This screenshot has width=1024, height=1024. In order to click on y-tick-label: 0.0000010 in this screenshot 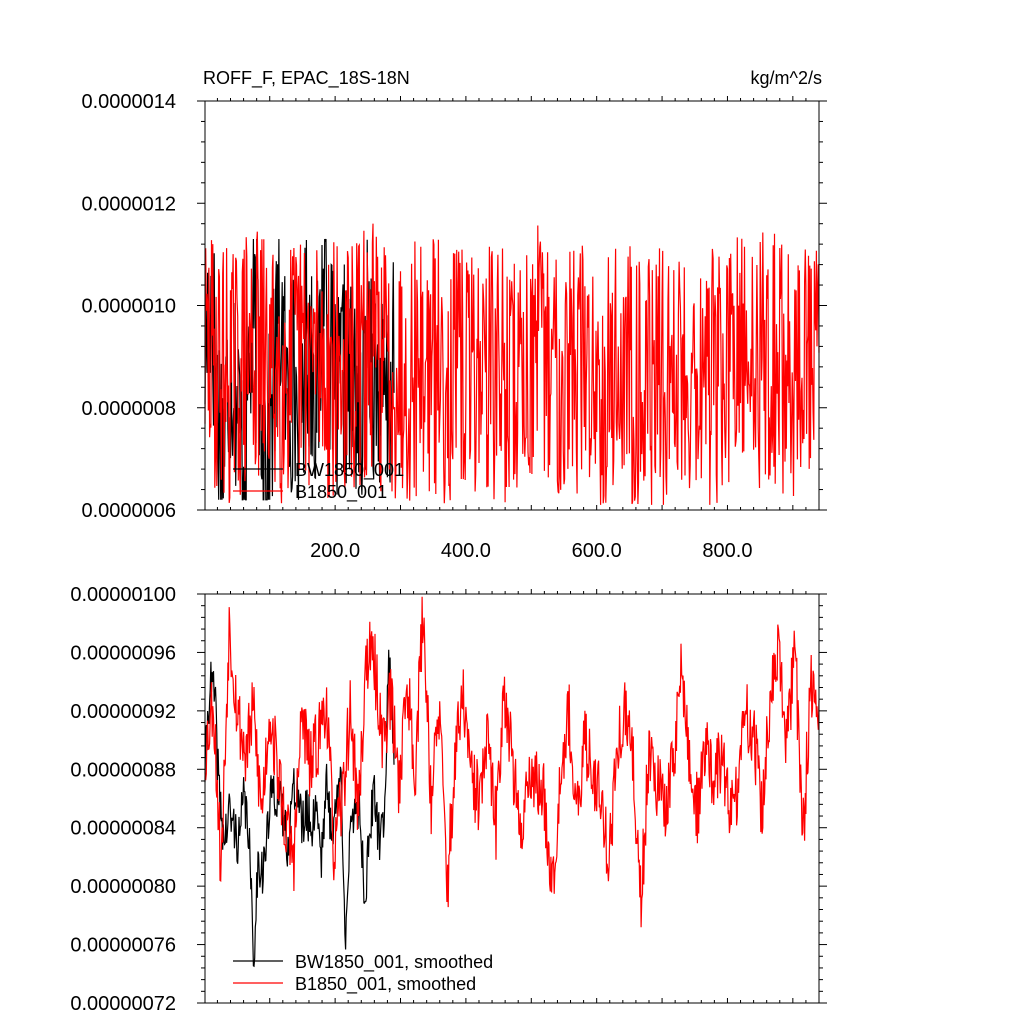, I will do `click(128, 307)`.